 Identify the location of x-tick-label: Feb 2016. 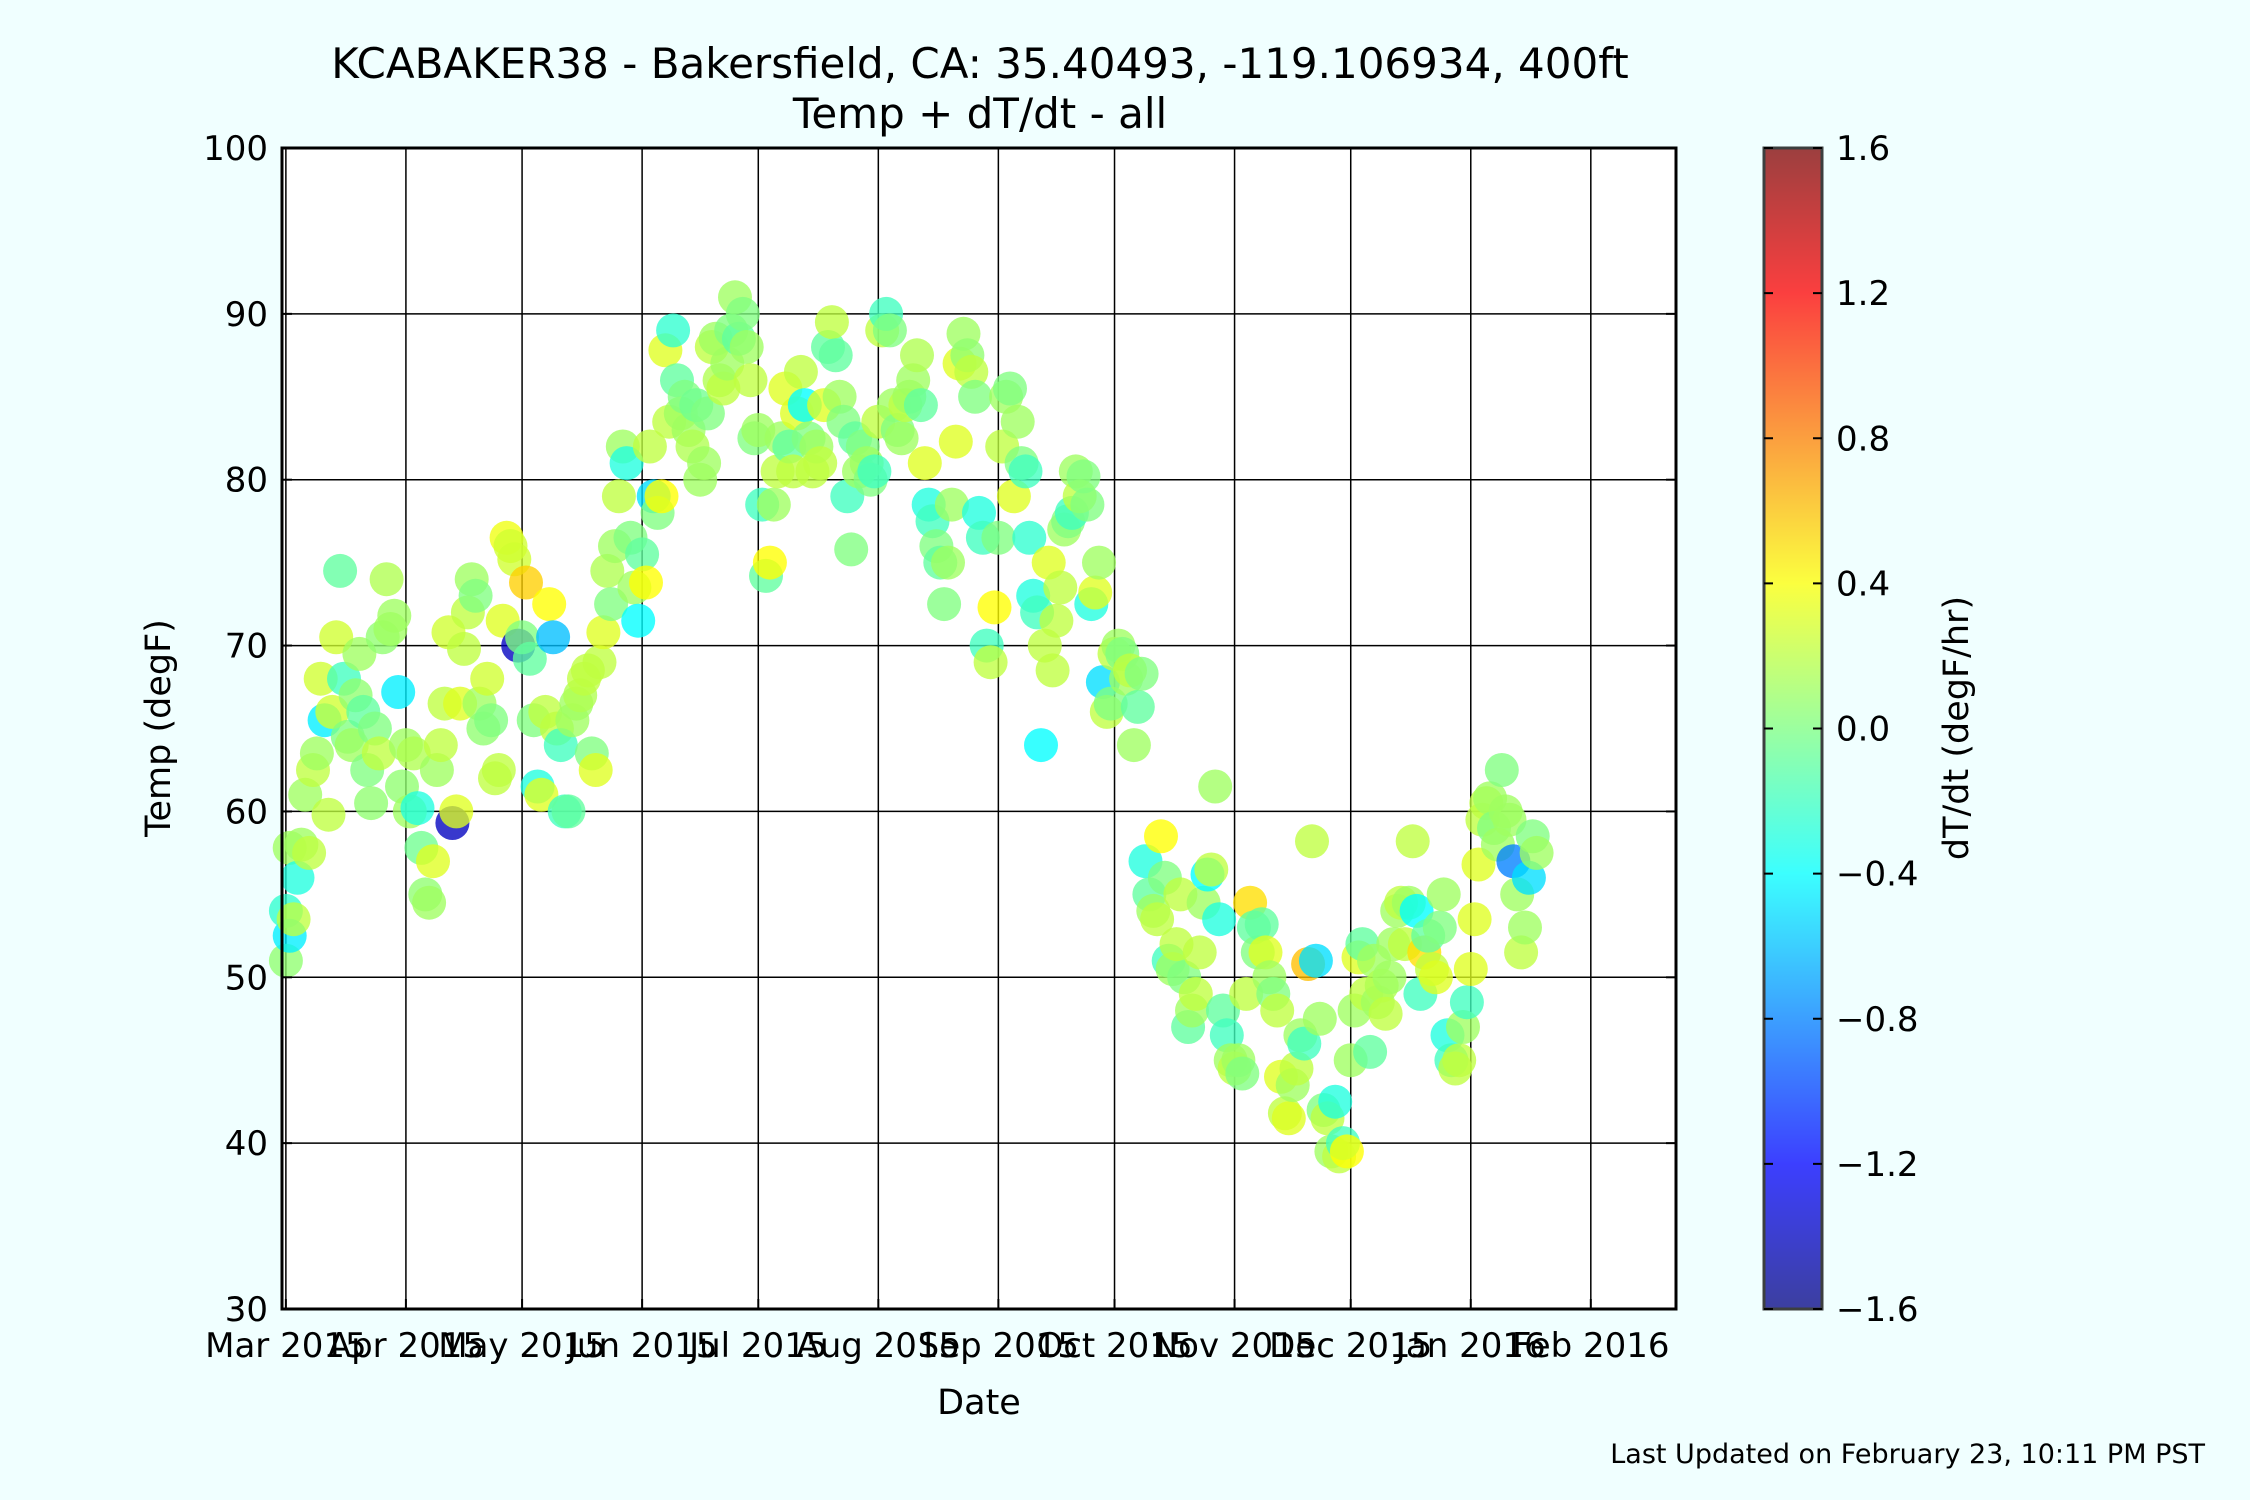
(1591, 1346).